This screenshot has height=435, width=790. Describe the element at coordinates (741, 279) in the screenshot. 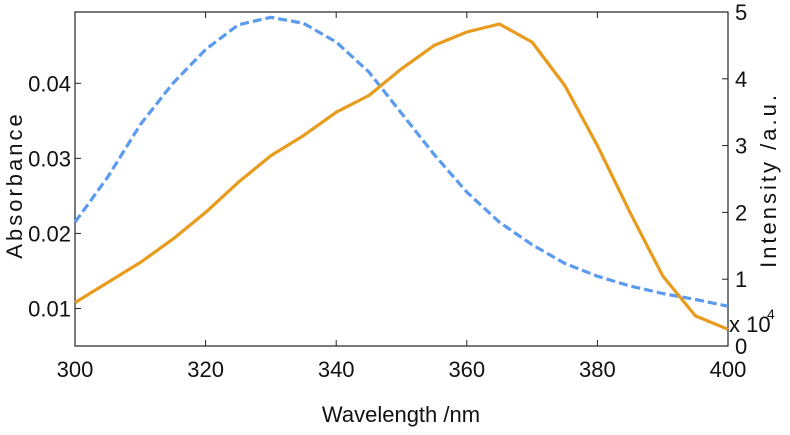

I see `y-right-tick-label: 1` at that location.